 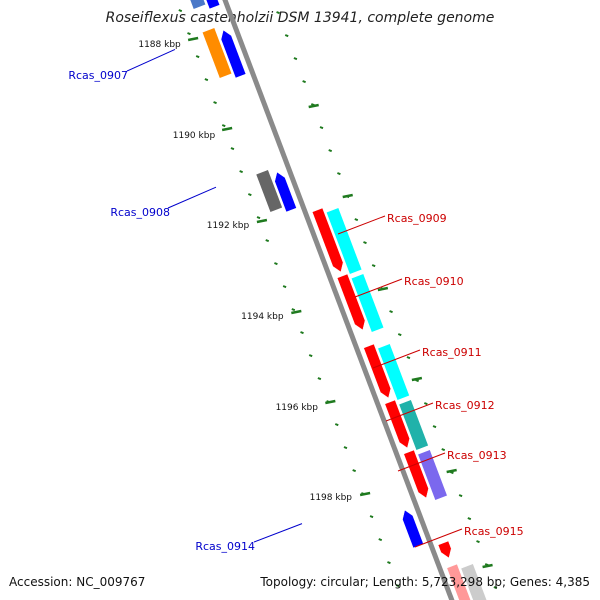 I want to click on gene-label: Rcas_0912, so click(x=465, y=405).